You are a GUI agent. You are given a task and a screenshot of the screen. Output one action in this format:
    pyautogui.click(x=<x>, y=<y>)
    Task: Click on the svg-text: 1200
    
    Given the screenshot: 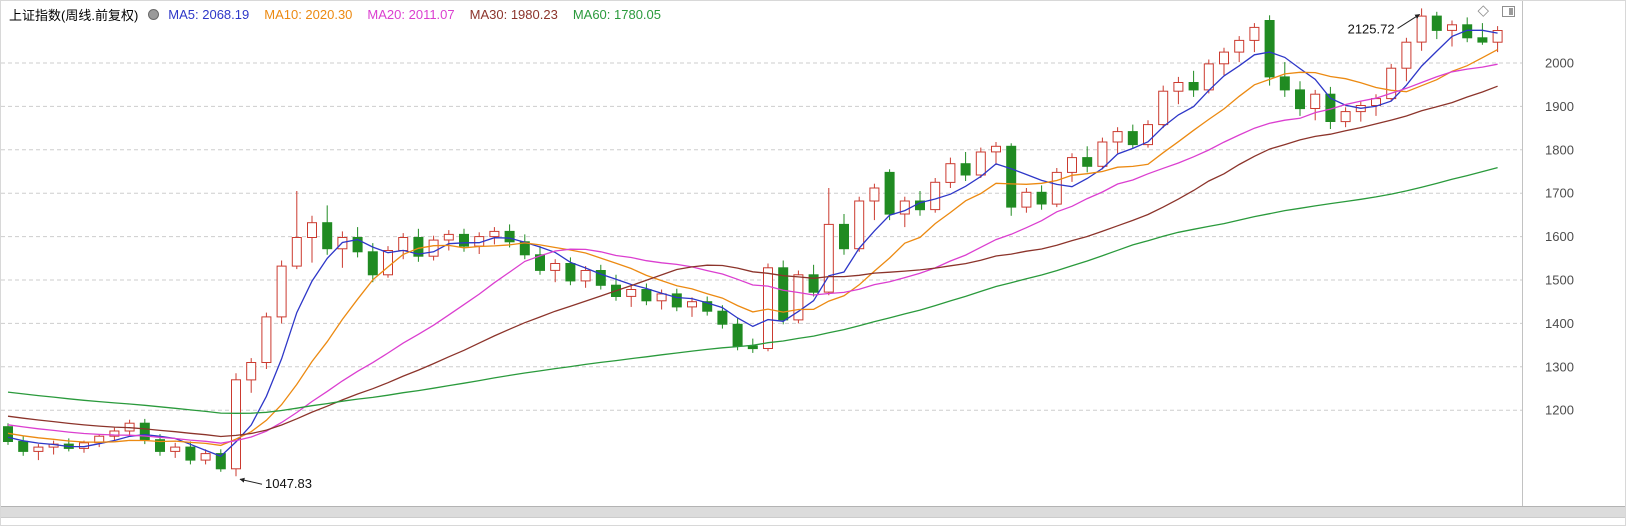 What is the action you would take?
    pyautogui.click(x=1559, y=410)
    